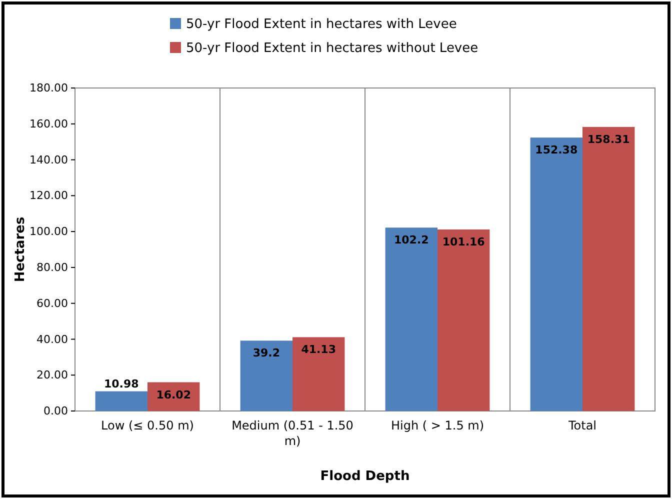 The height and width of the screenshot is (499, 672). I want to click on data-label: 101.16, so click(464, 241).